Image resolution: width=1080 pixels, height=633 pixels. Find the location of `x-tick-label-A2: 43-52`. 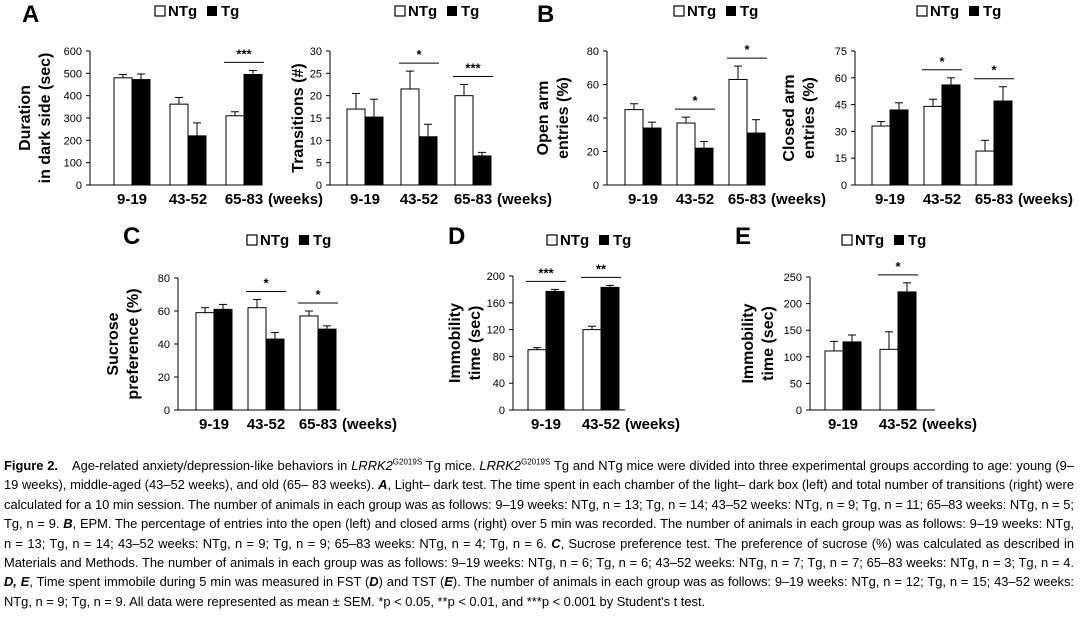

x-tick-label-A2: 43-52 is located at coordinates (419, 199).